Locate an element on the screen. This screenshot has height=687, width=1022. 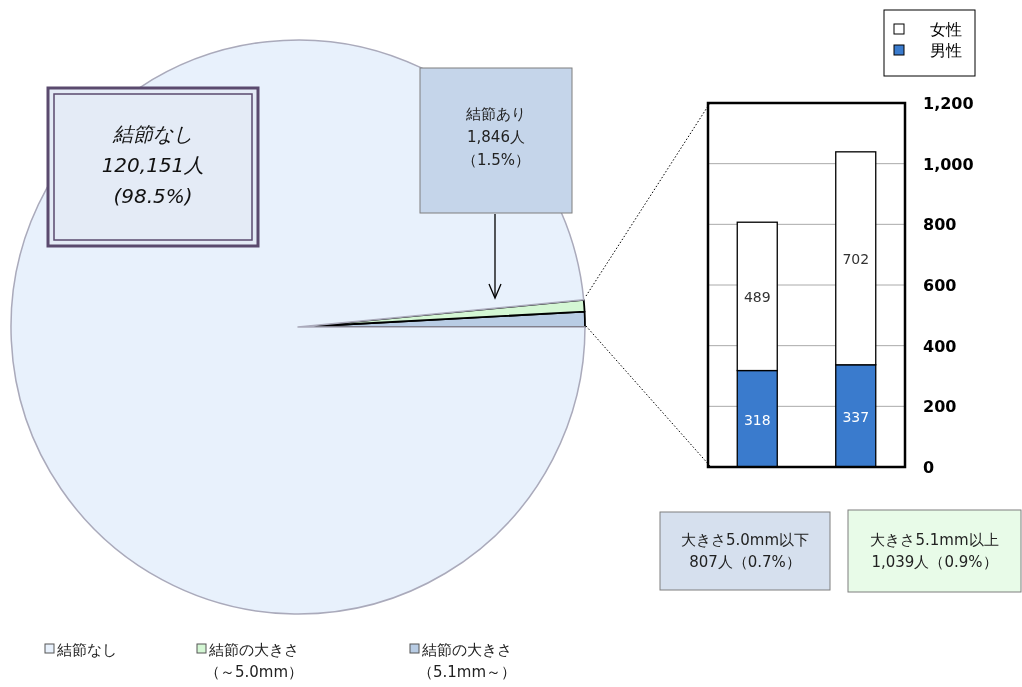
y-tick-label: 400 is located at coordinates (940, 346).